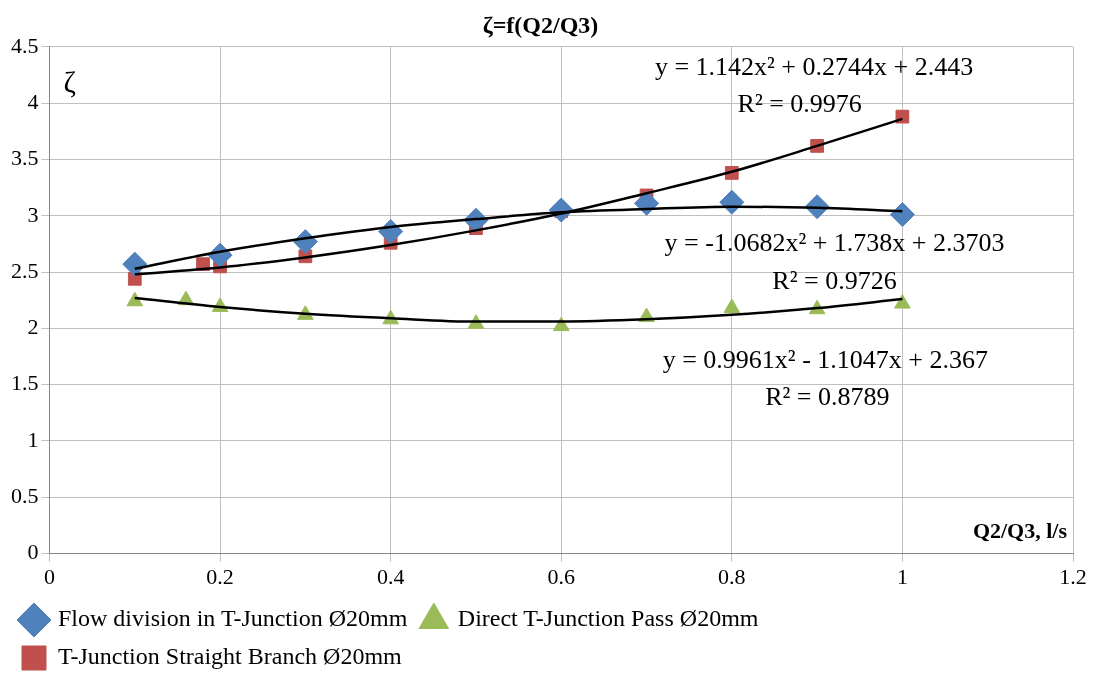  I want to click on annotation: y = 0.9961x² - 1.1047x + 2.367, so click(825, 359).